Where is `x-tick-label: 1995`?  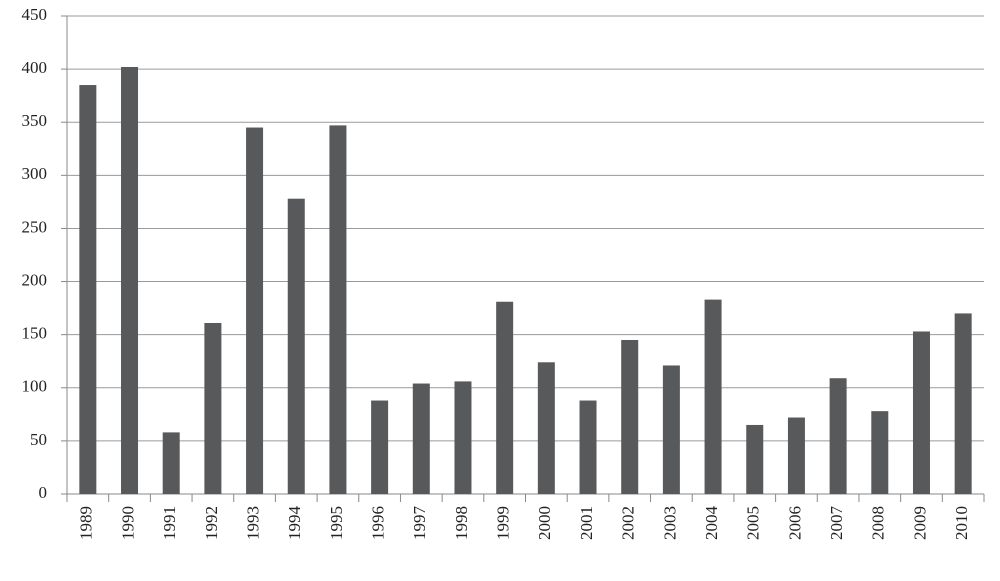 x-tick-label: 1995 is located at coordinates (336, 523).